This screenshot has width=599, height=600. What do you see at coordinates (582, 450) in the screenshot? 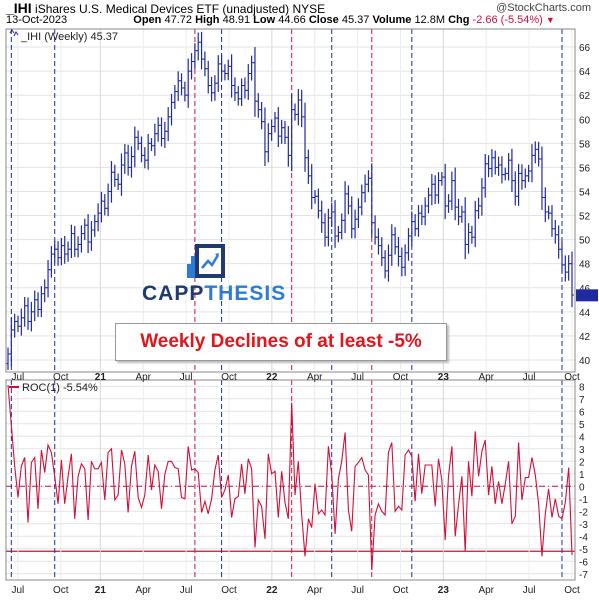
I see `roc-tick-label: 3` at bounding box center [582, 450].